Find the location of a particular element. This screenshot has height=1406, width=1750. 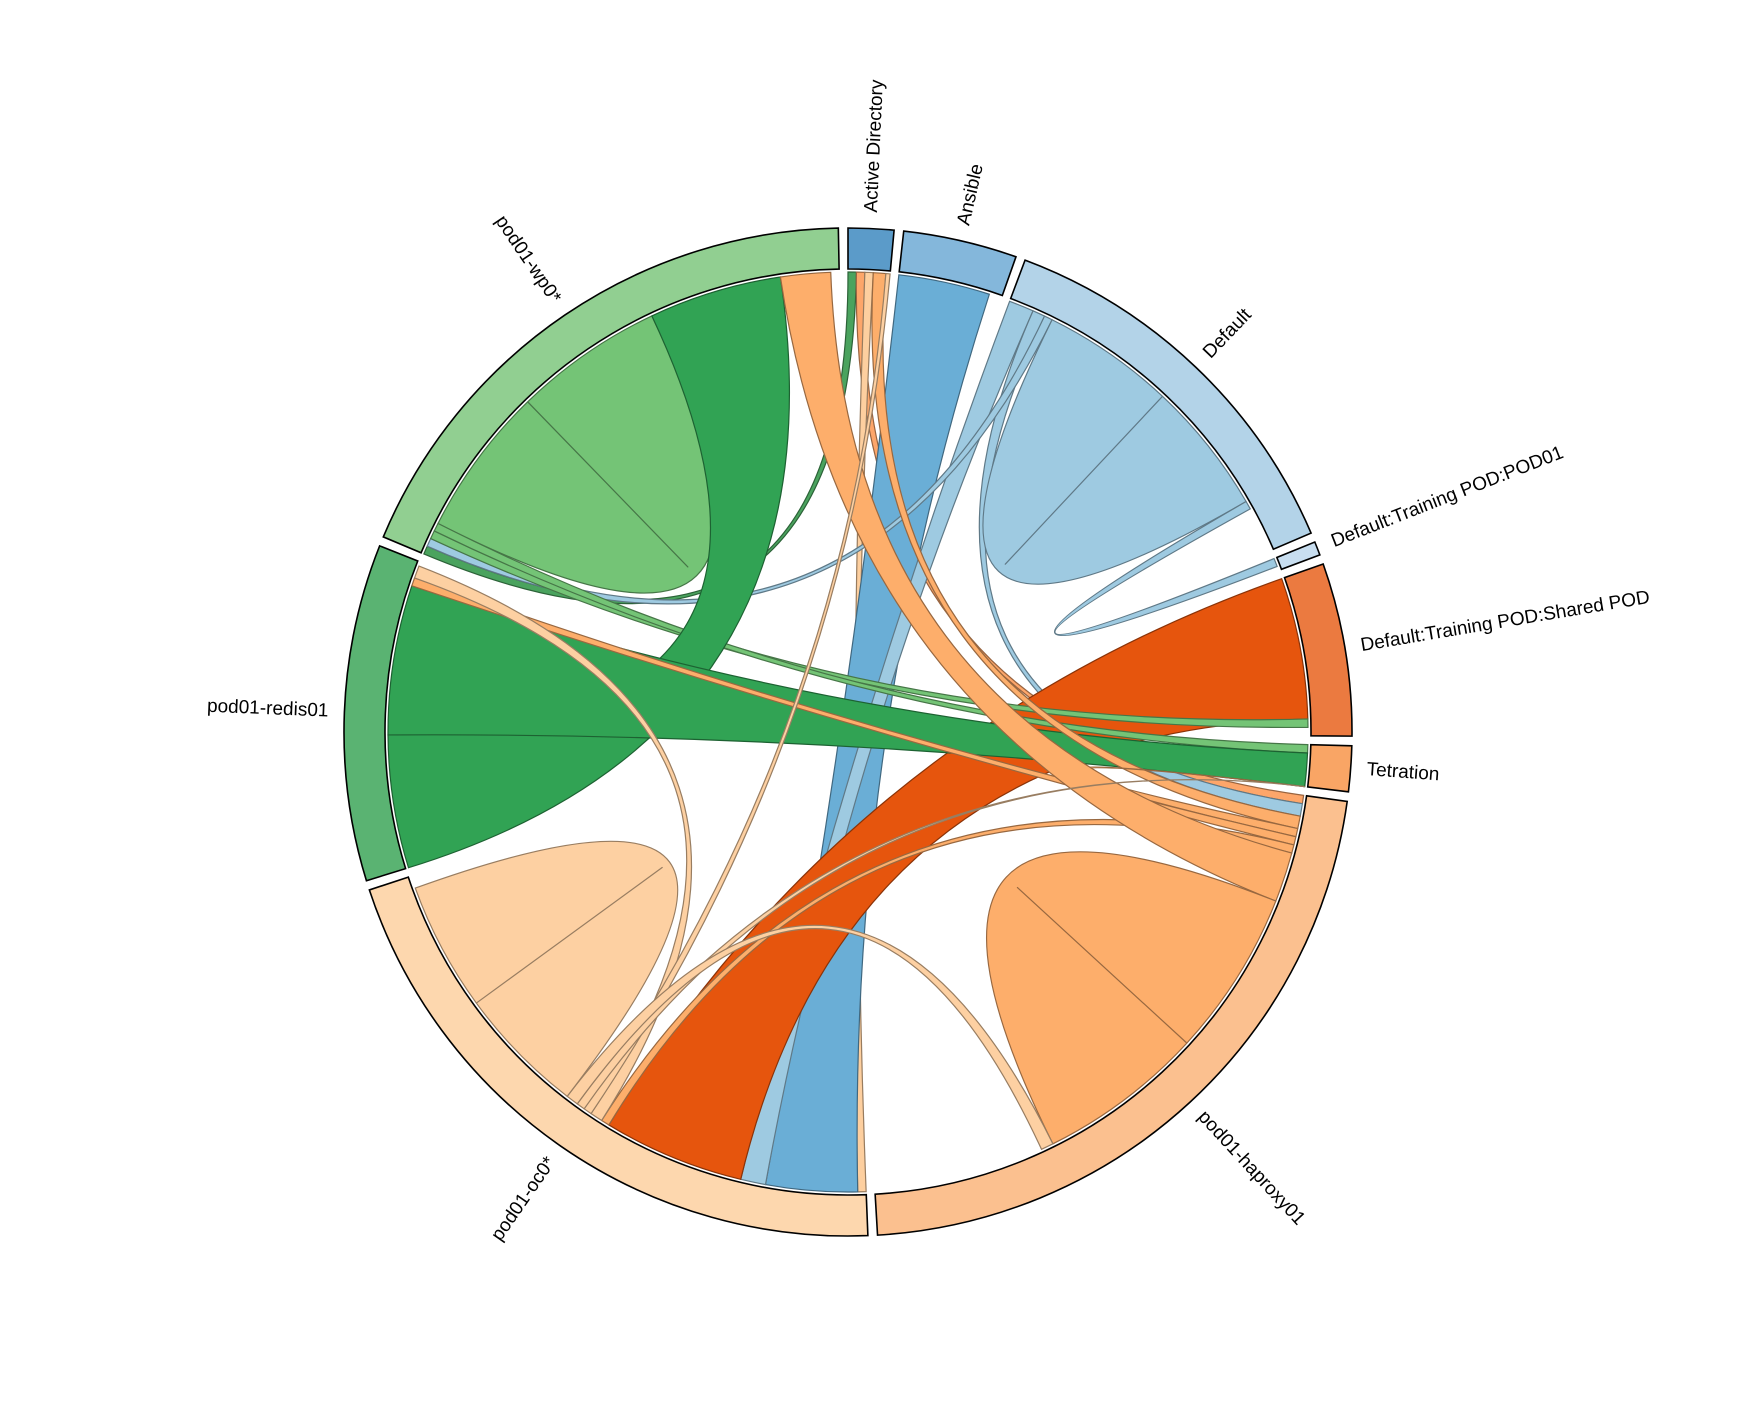

group-arc-active-directory is located at coordinates (871, 249).